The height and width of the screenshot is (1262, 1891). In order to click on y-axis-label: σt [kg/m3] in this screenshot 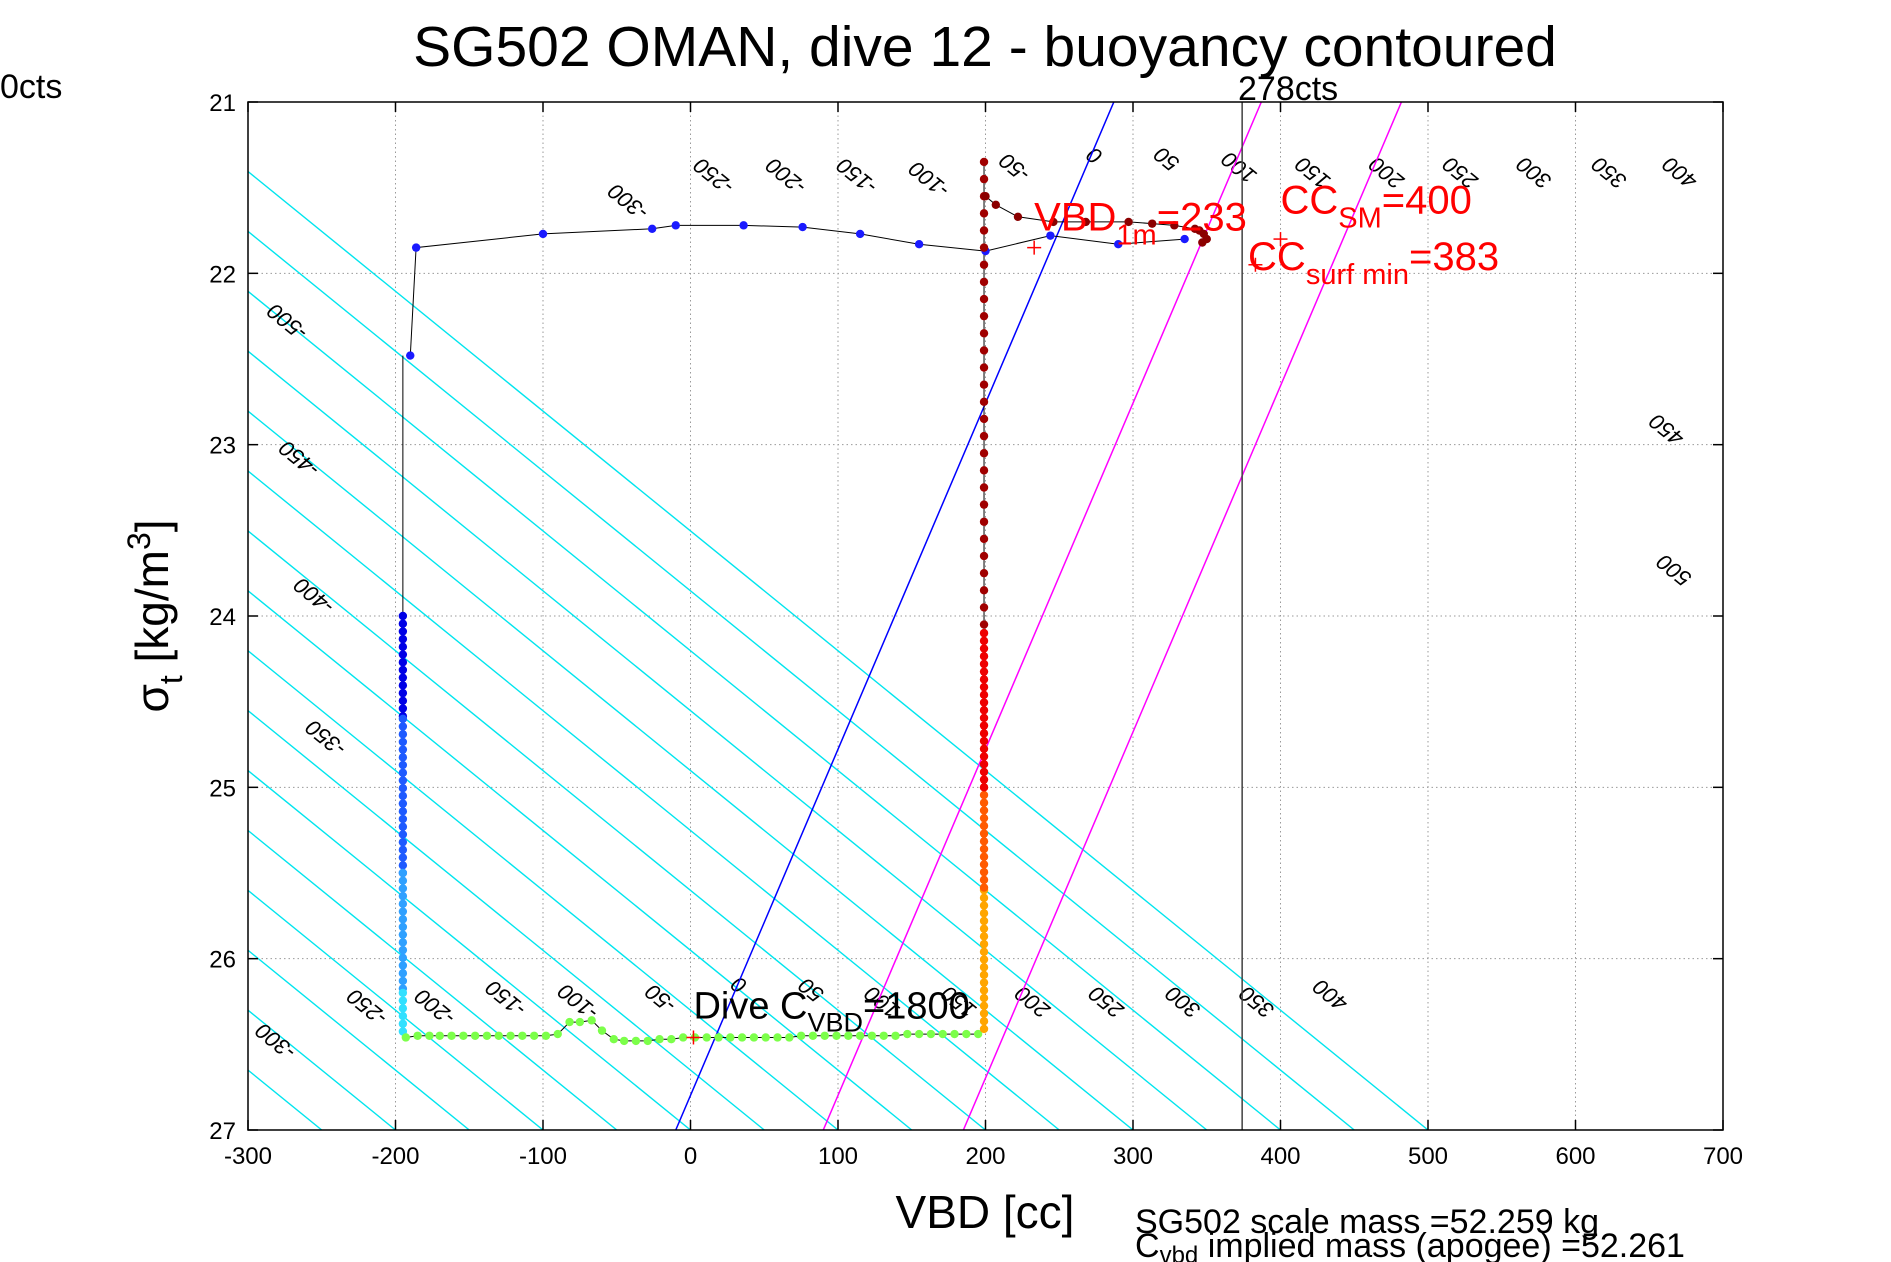, I will do `click(155, 615)`.